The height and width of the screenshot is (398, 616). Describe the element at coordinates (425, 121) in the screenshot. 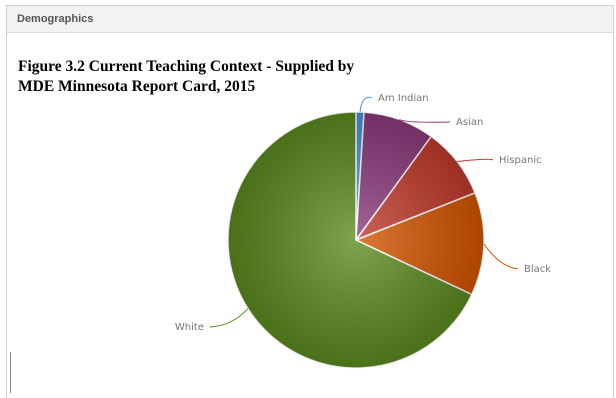

I see `leader-line-asian` at that location.